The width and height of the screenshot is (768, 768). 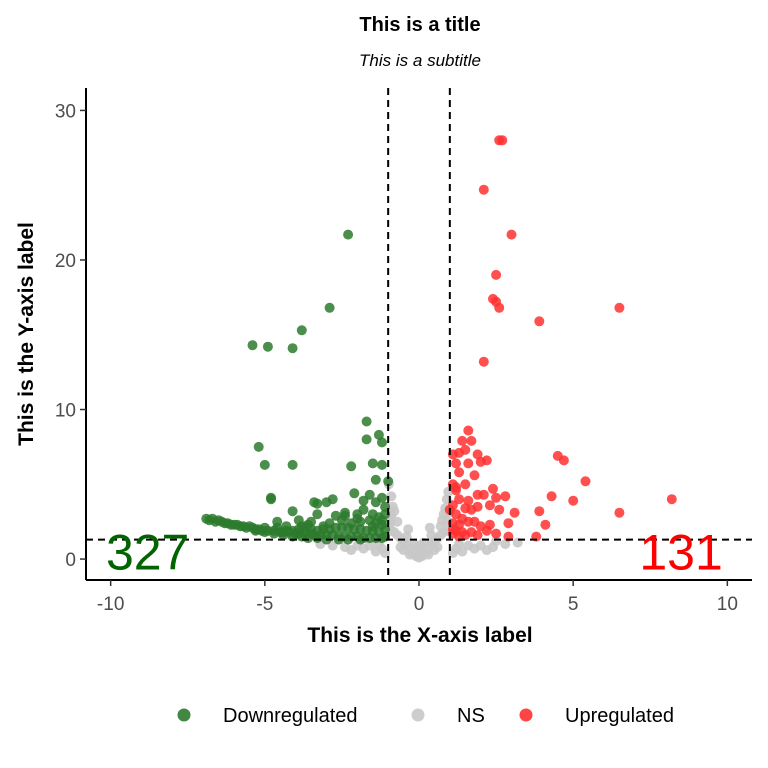 I want to click on x-tick-label: -5, so click(x=264, y=604).